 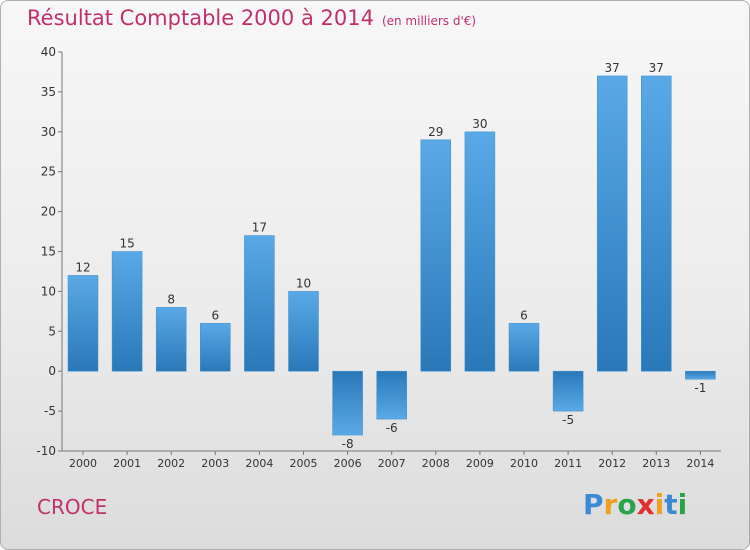 I want to click on y-tick-label: 25, so click(x=48, y=172).